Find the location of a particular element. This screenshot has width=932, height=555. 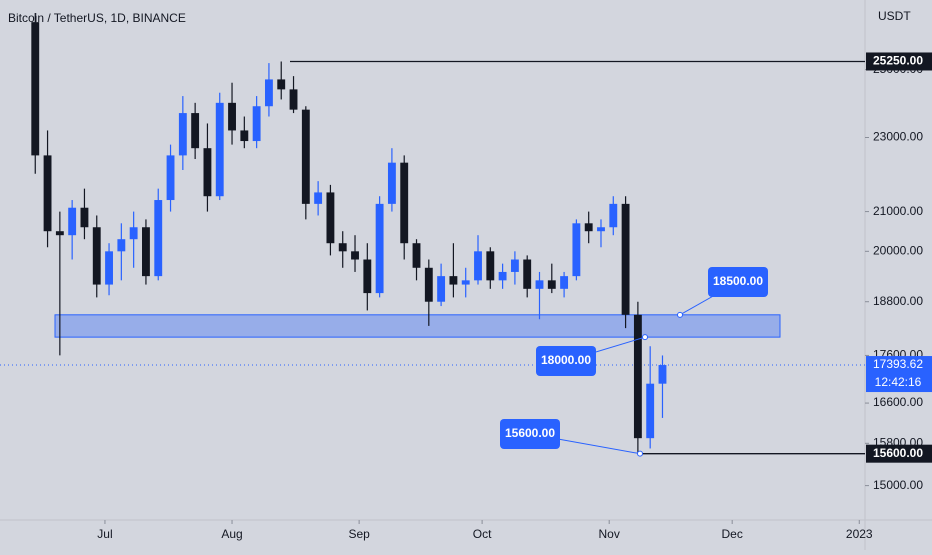

y-tick-label: 15000.00 is located at coordinates (898, 485).